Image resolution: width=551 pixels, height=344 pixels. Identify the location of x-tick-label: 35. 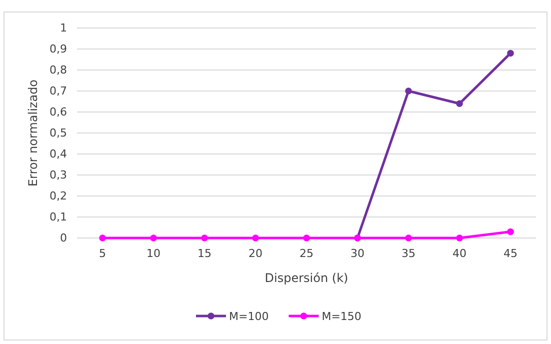
(409, 253).